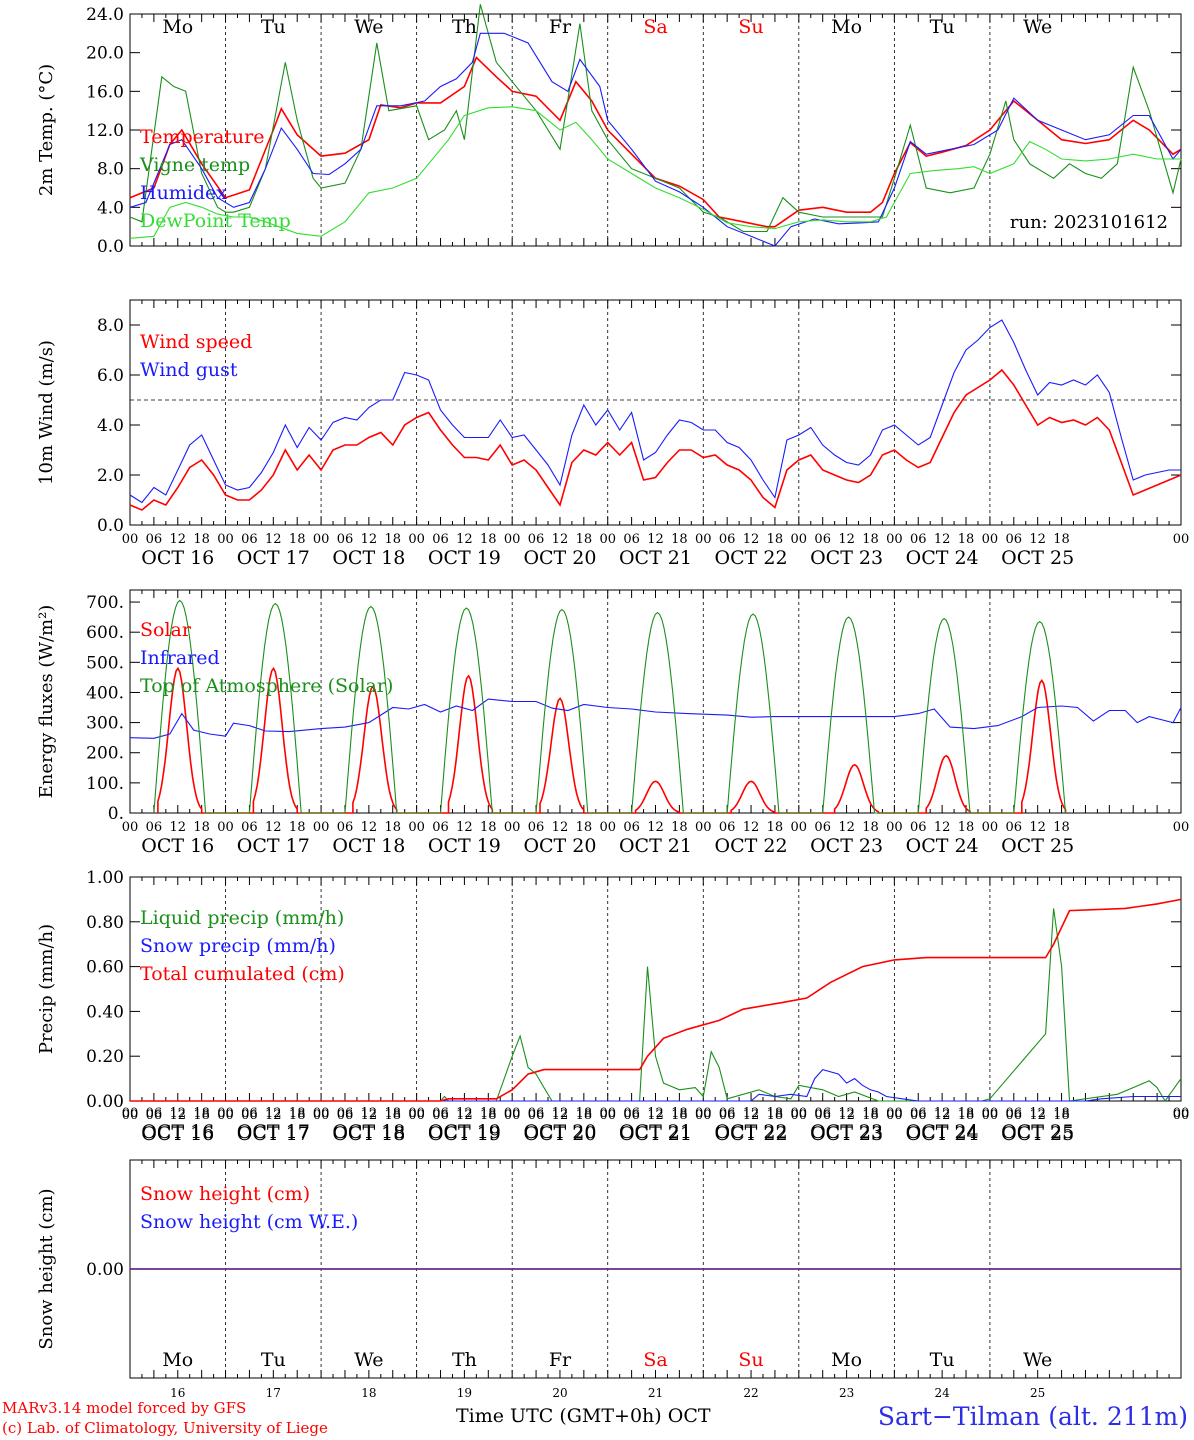 This screenshot has height=1440, width=1194. Describe the element at coordinates (105, 784) in the screenshot. I see `y-tick-label: 100.` at that location.